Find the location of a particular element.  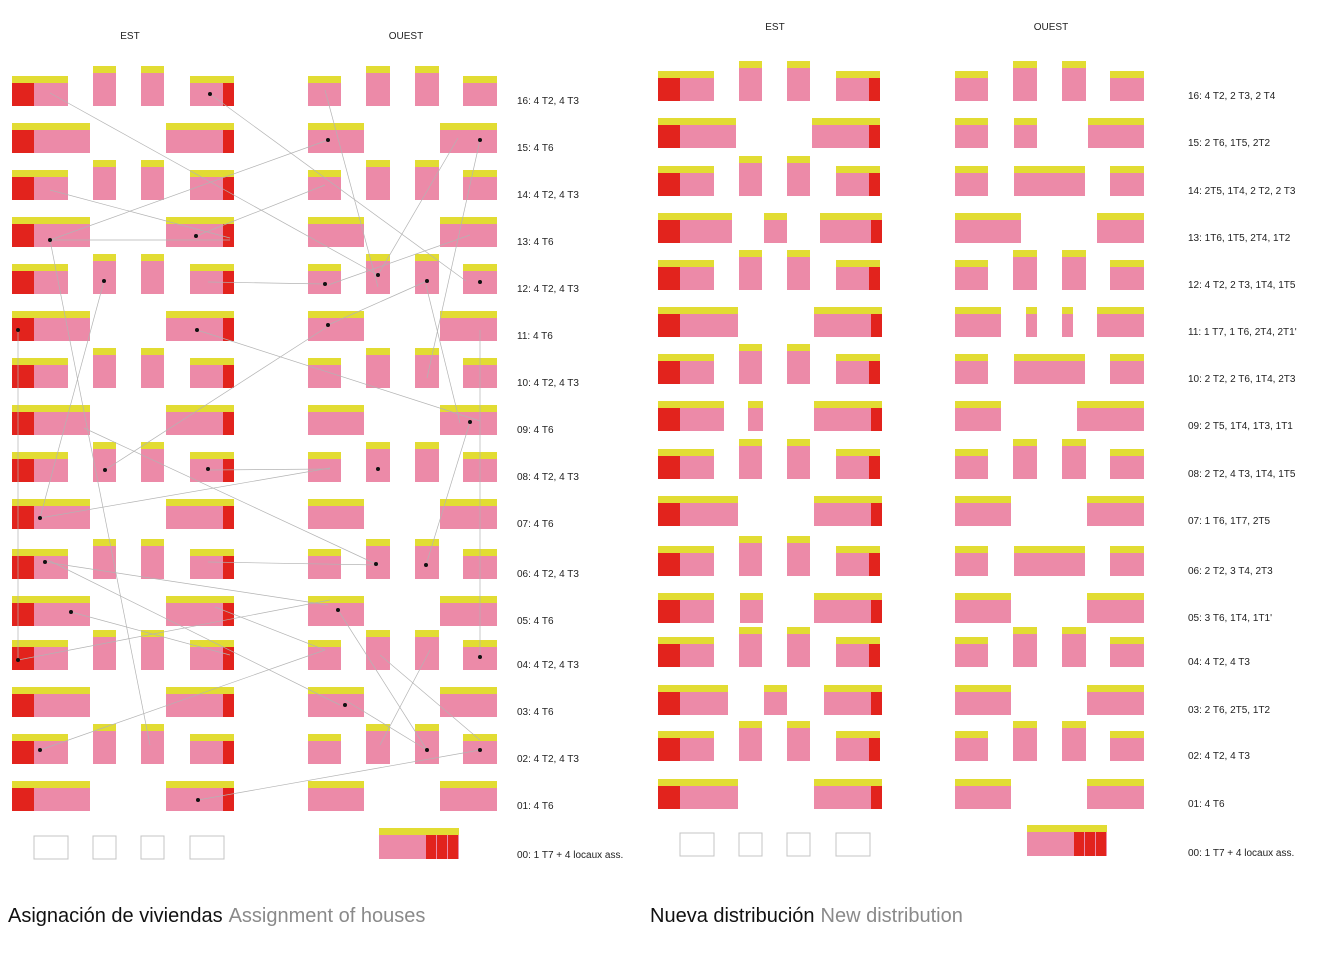

floor-label: 09: 2 T5, 1T4, 1T3, 1T1 is located at coordinates (1240, 426).